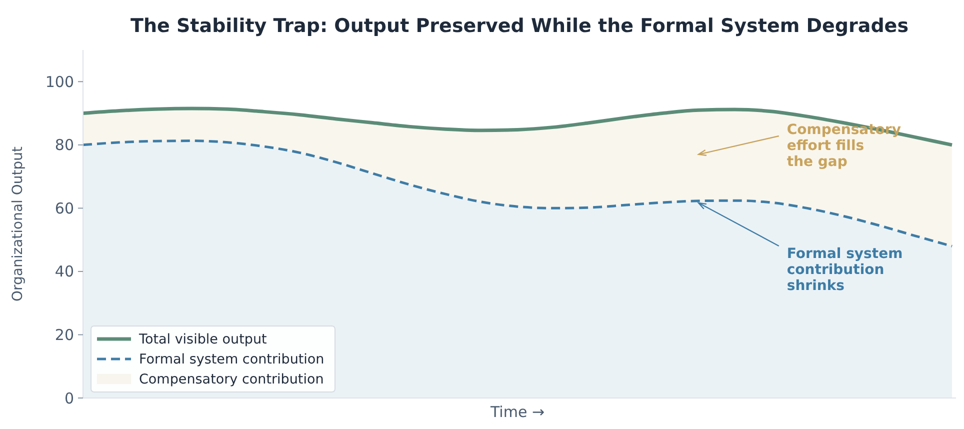 The width and height of the screenshot is (964, 429). I want to click on legend-label: Formal system contribution, so click(231, 360).